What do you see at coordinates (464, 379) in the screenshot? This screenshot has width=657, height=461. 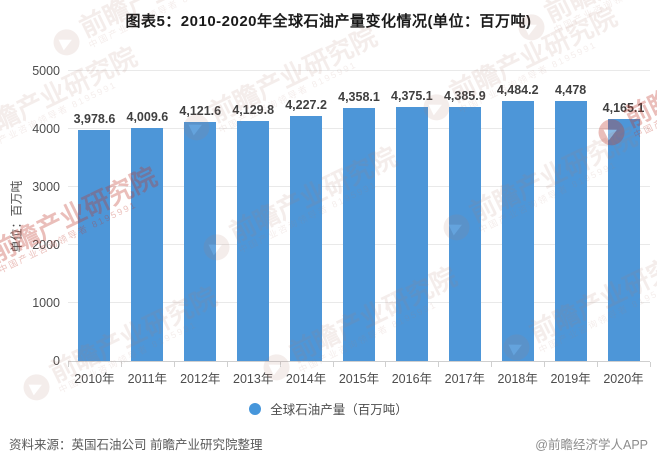 I see `x-axis-label: 2017年` at bounding box center [464, 379].